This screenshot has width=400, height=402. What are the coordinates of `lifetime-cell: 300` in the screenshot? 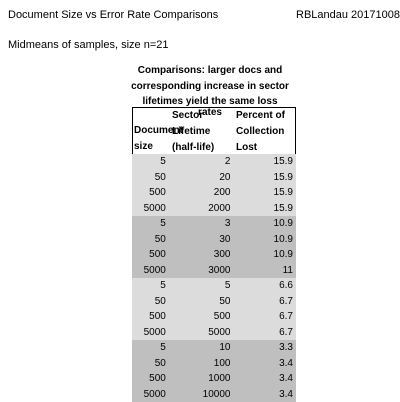 It's located at (201, 255).